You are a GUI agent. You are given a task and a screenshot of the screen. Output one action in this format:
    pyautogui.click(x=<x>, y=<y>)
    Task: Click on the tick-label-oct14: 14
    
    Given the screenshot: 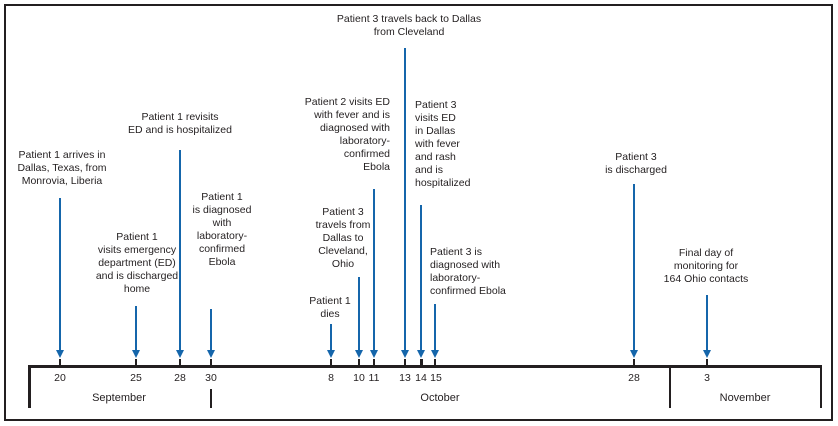 What is the action you would take?
    pyautogui.click(x=421, y=378)
    